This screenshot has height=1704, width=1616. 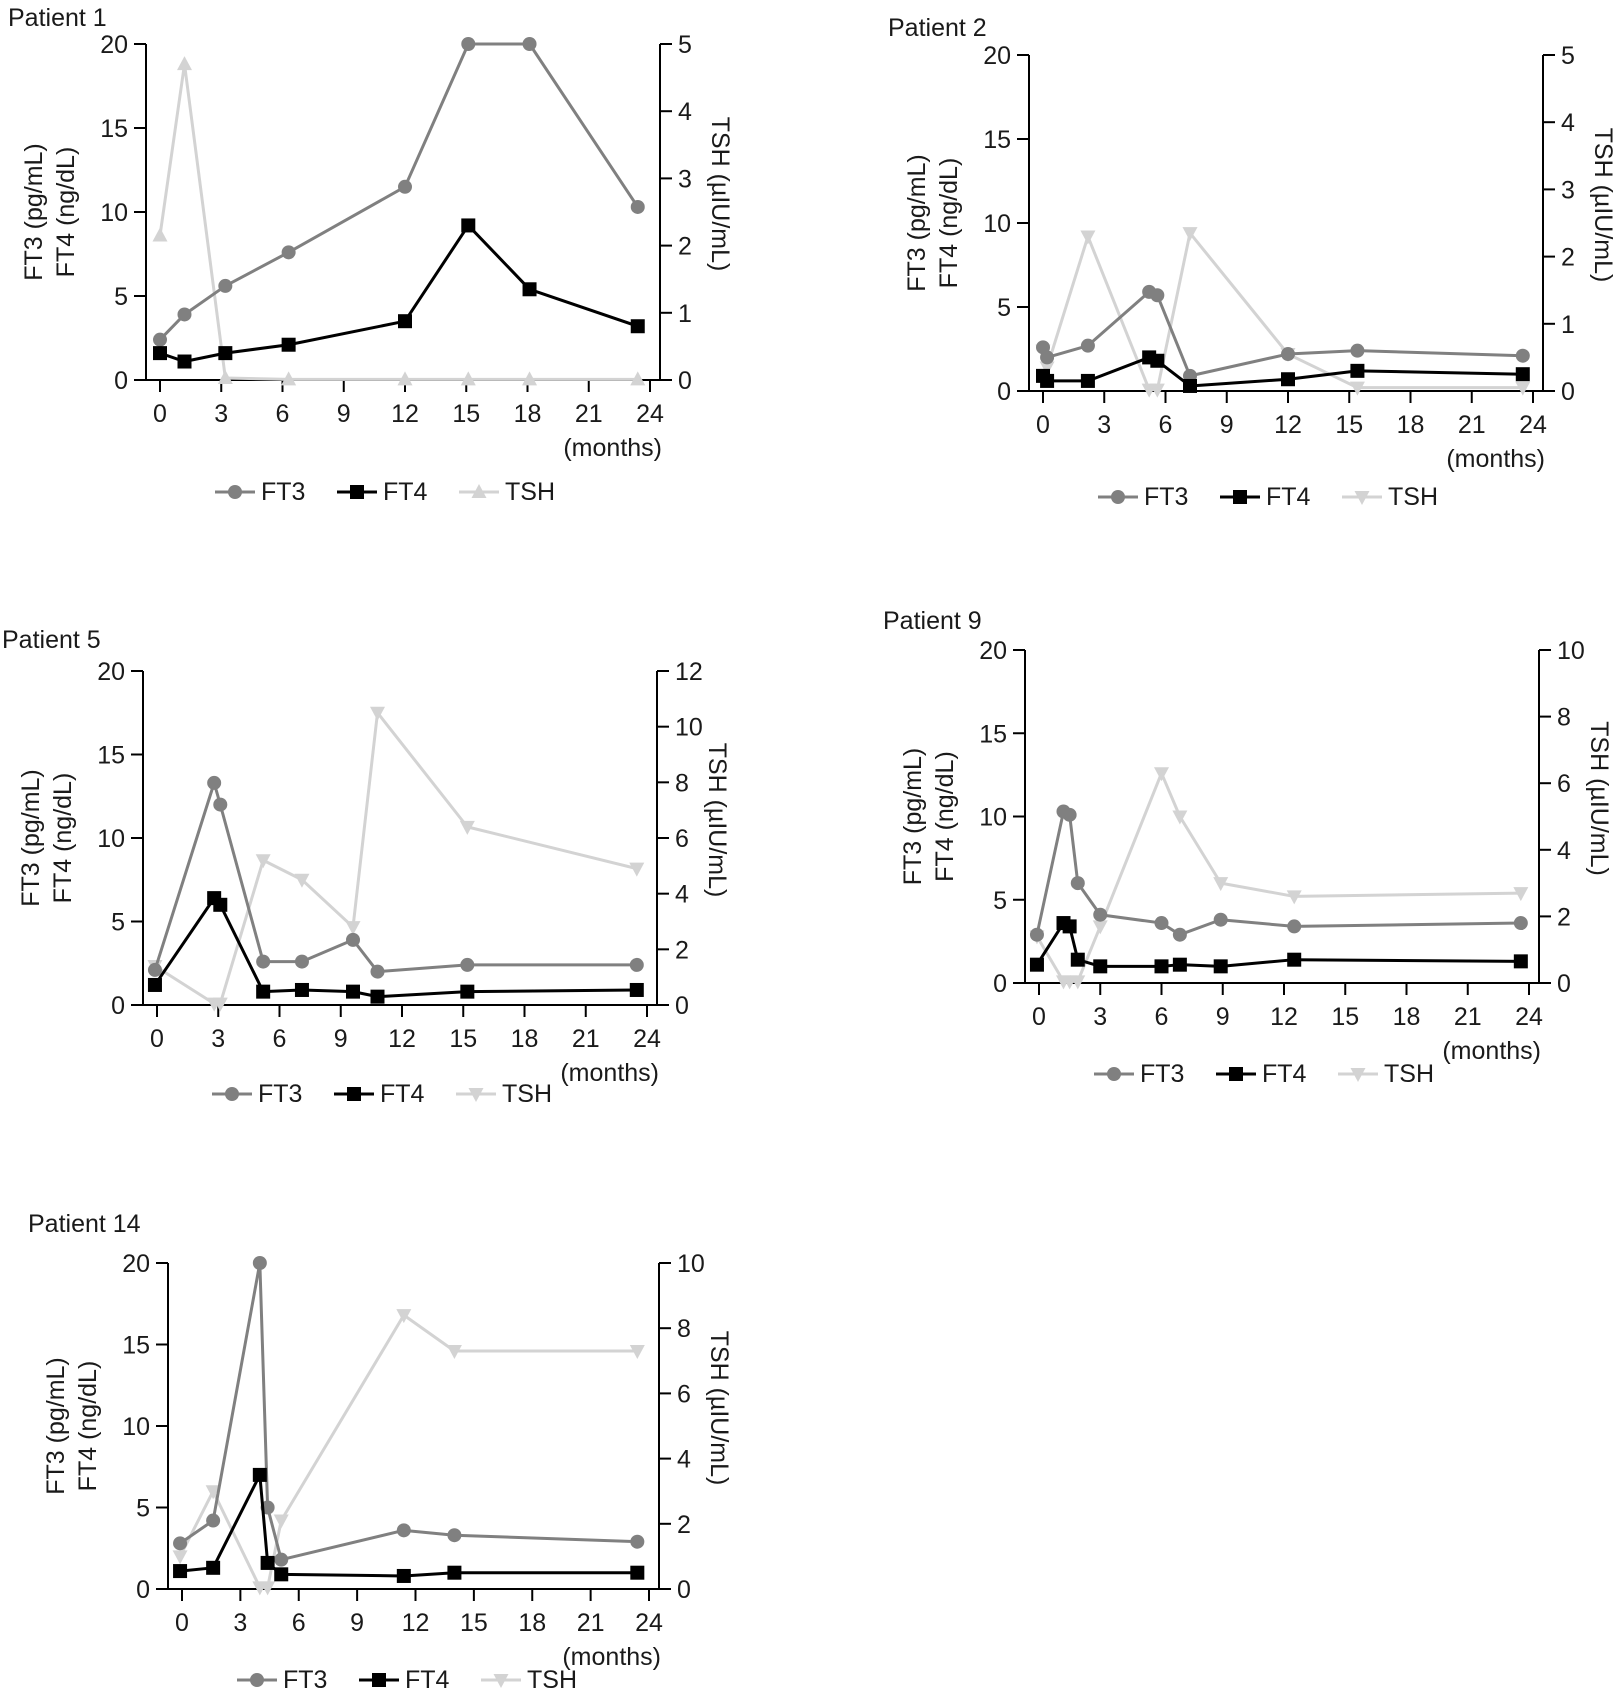 What do you see at coordinates (527, 1094) in the screenshot?
I see `legend-label: TSH` at bounding box center [527, 1094].